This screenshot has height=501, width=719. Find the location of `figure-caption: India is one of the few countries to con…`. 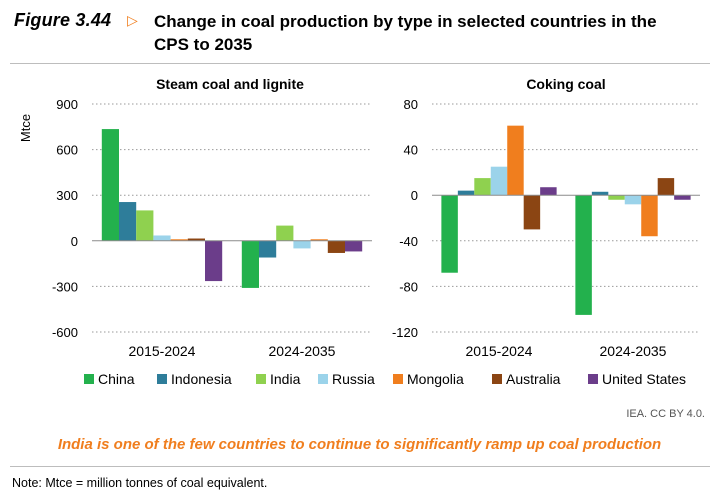

figure-caption: India is one of the few countries to con… is located at coordinates (359, 444).